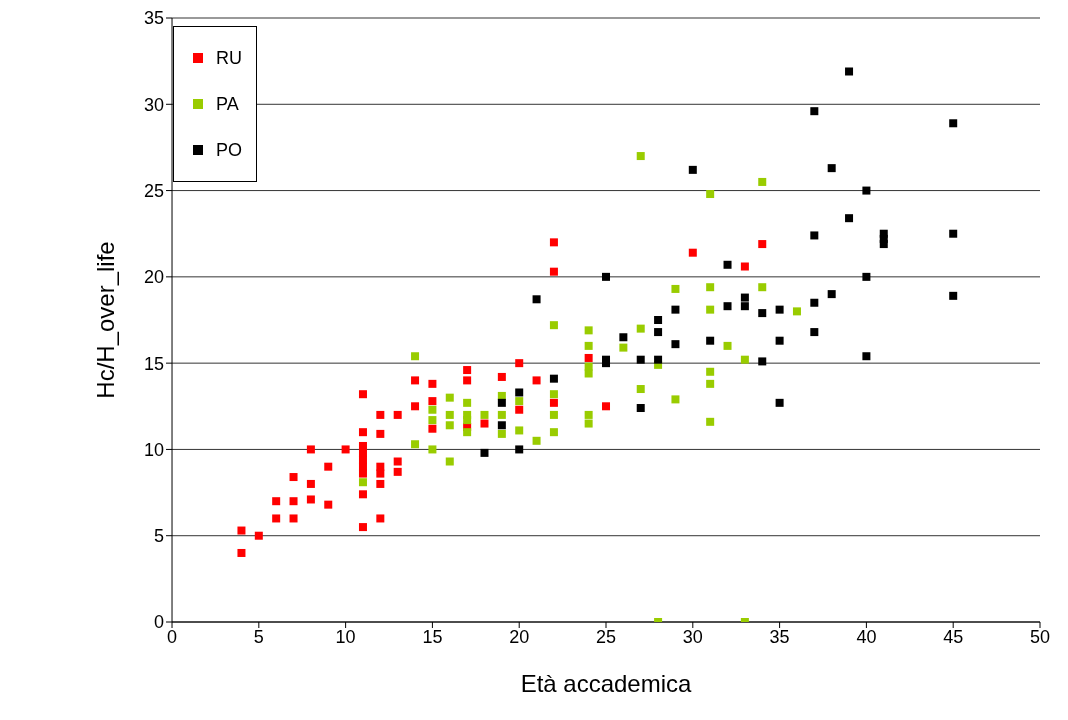 This screenshot has width=1068, height=720. Describe the element at coordinates (227, 104) in the screenshot. I see `legend-label: PA` at that location.